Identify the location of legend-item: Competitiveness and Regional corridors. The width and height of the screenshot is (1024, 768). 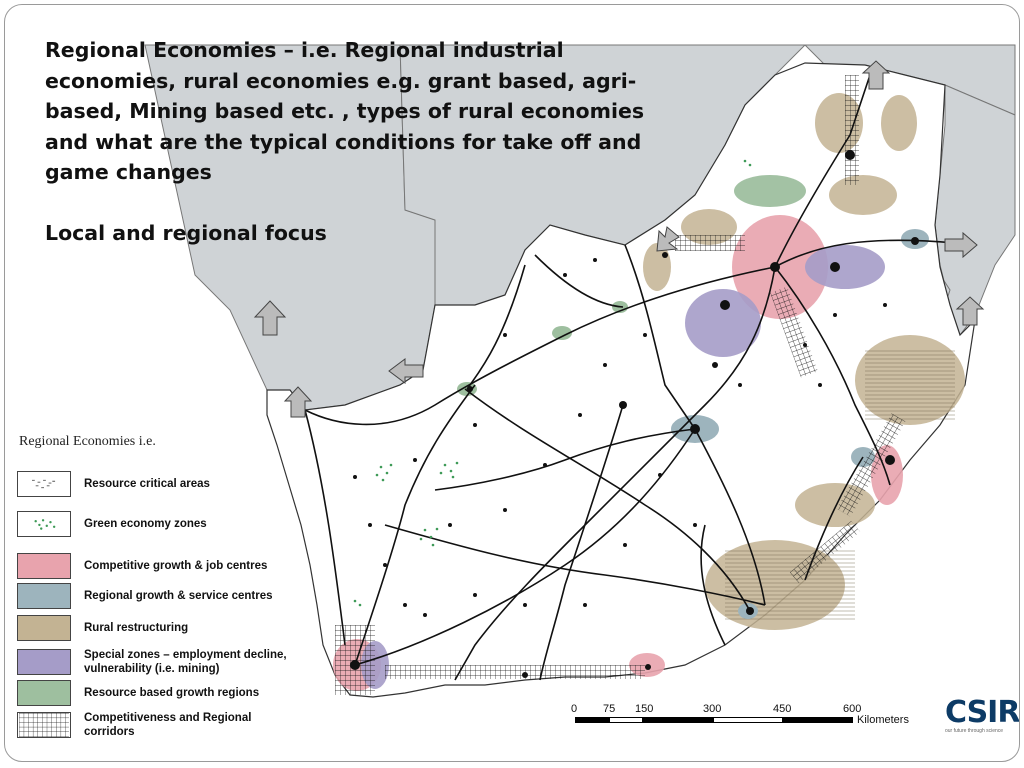
(160, 725).